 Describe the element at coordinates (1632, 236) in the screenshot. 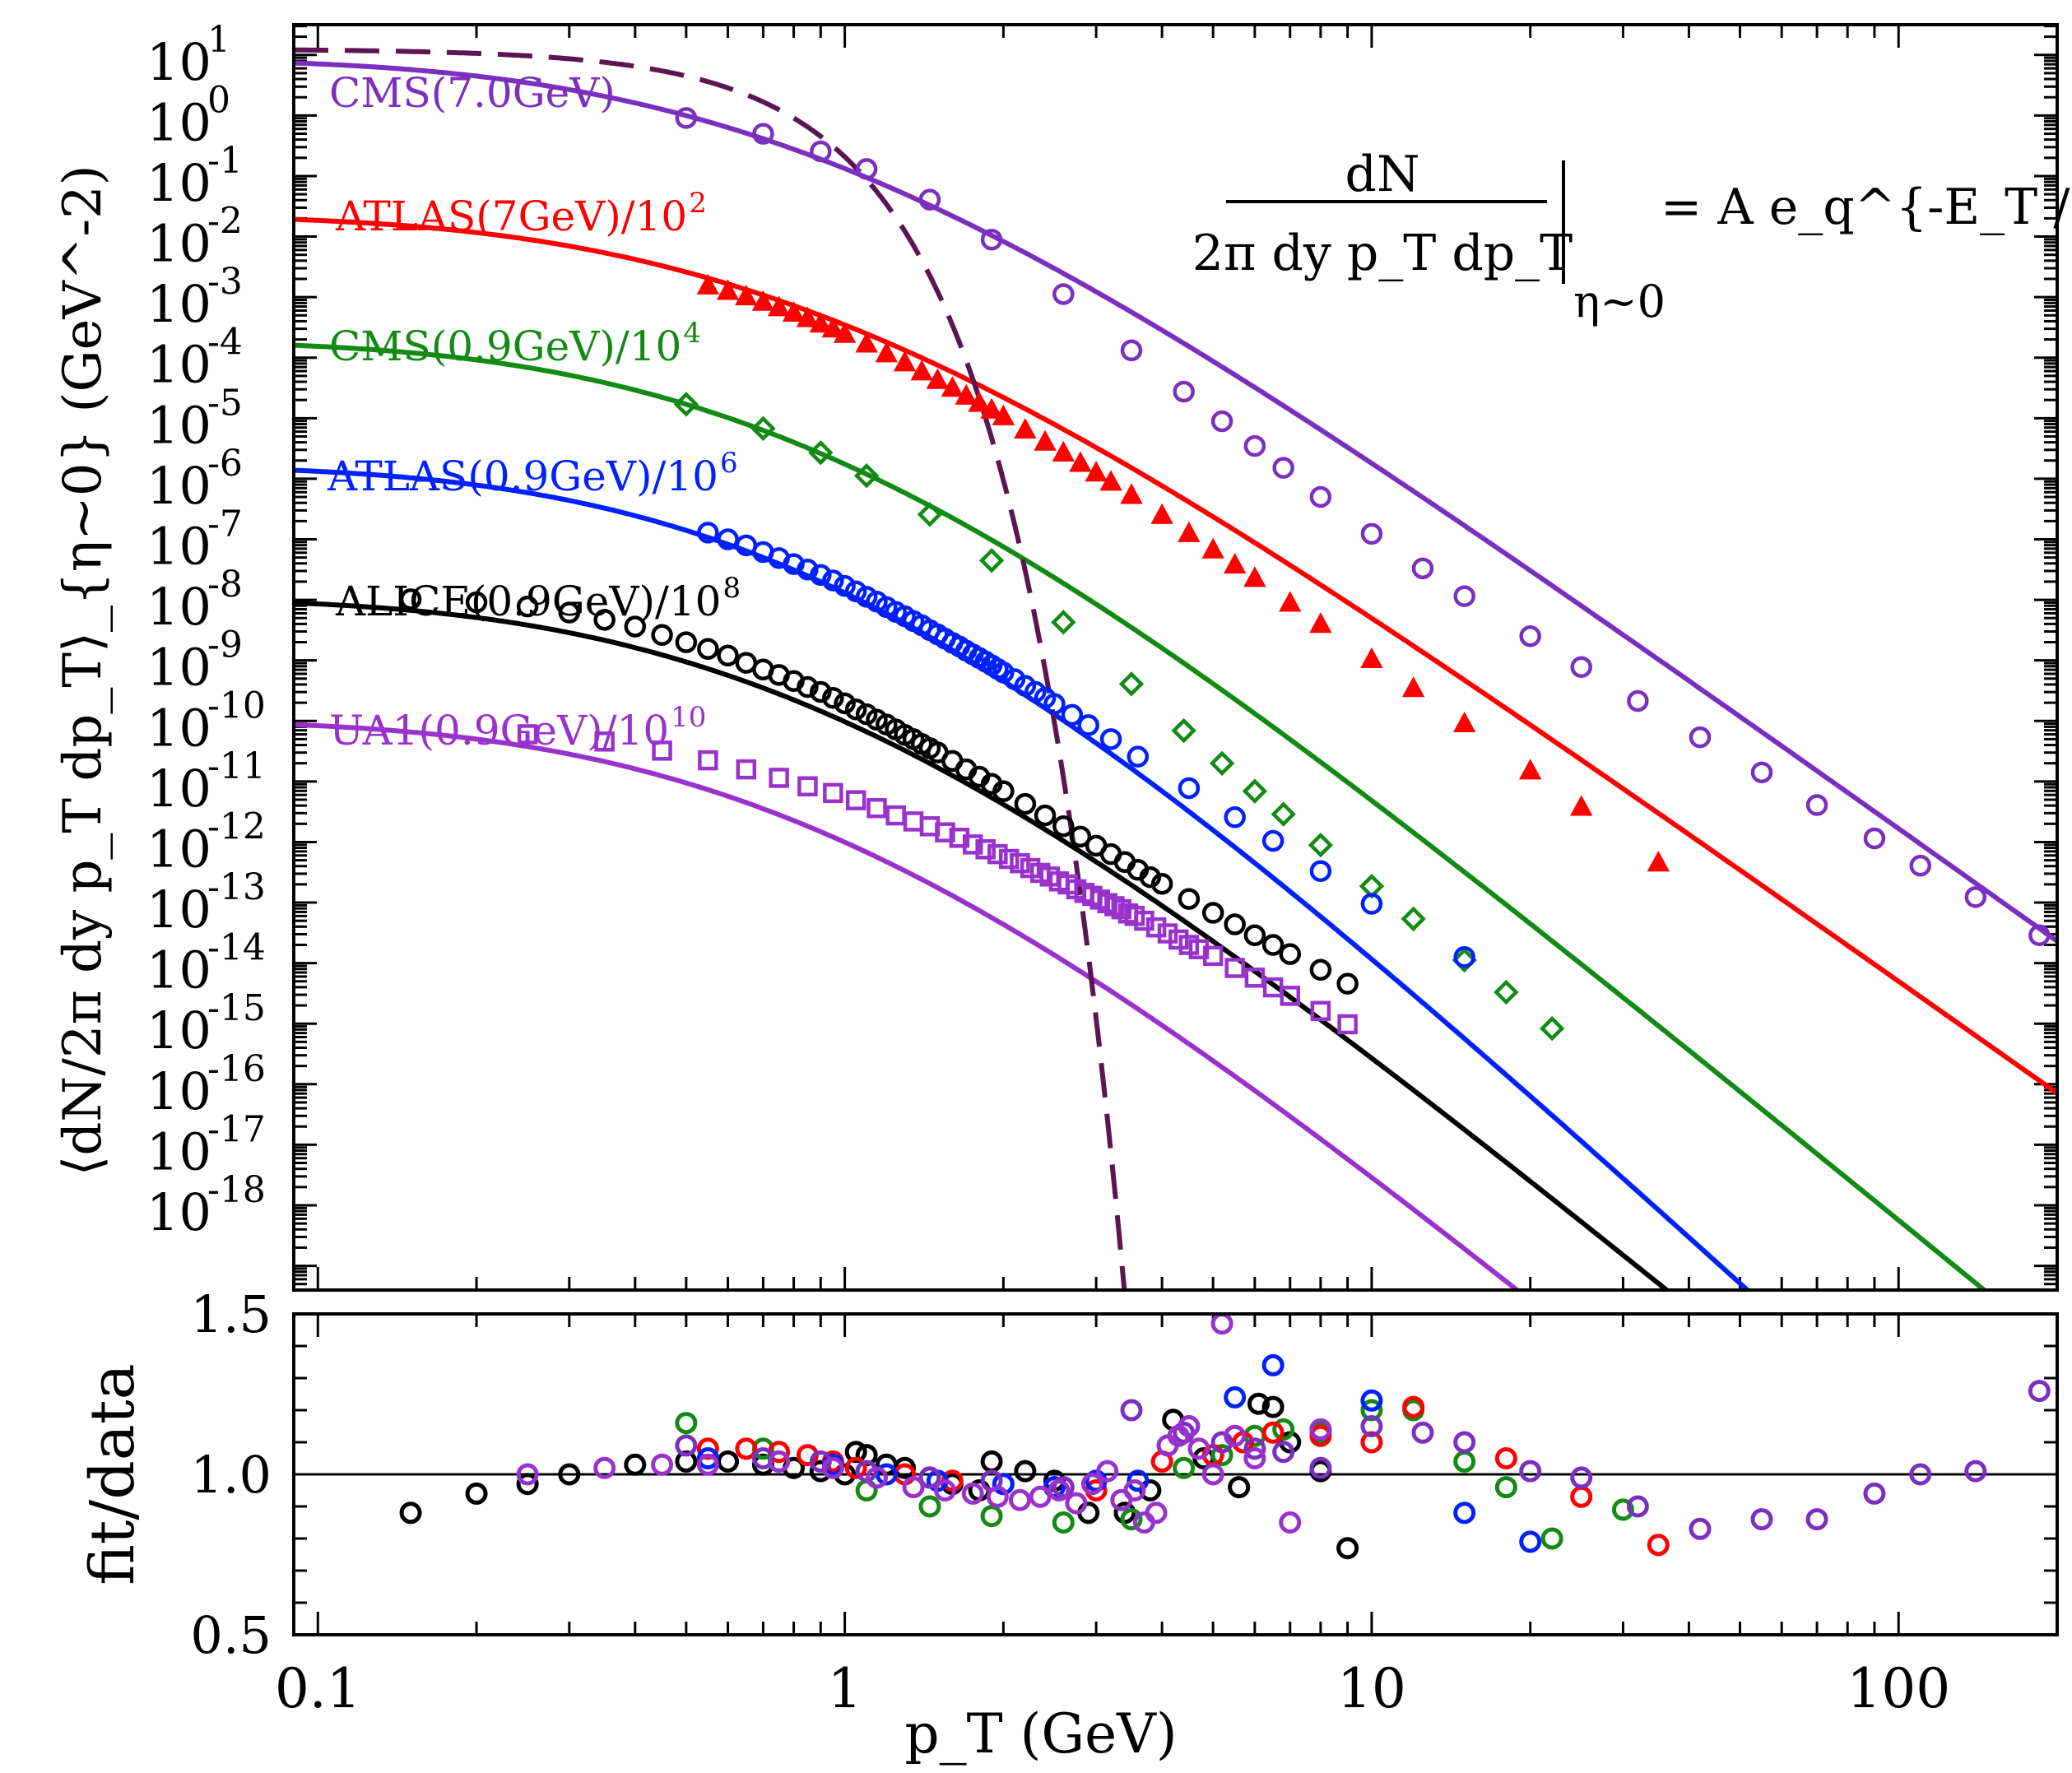

I see `formula: dN 2π dy p_T dp_T η~0 = A e_q^{-E_T / T}` at that location.